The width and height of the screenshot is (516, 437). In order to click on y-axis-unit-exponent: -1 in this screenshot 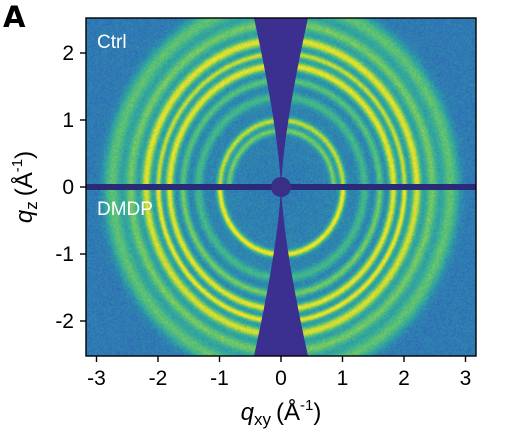, I will do `click(17, 165)`.